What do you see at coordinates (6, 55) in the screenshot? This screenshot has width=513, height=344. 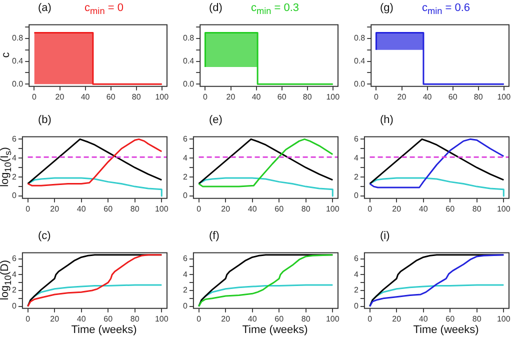 I see `y-axis-title: c` at bounding box center [6, 55].